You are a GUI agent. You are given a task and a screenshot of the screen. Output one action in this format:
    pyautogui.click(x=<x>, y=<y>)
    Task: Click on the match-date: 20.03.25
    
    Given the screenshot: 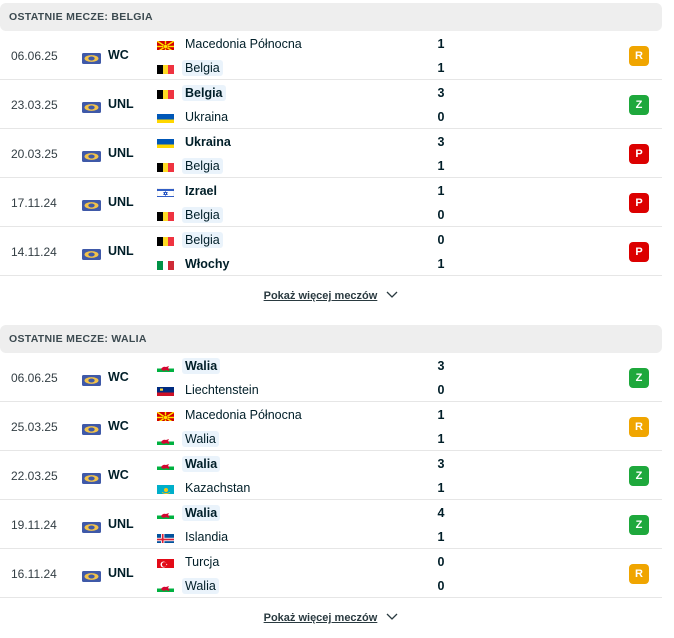 What is the action you would take?
    pyautogui.click(x=34, y=154)
    